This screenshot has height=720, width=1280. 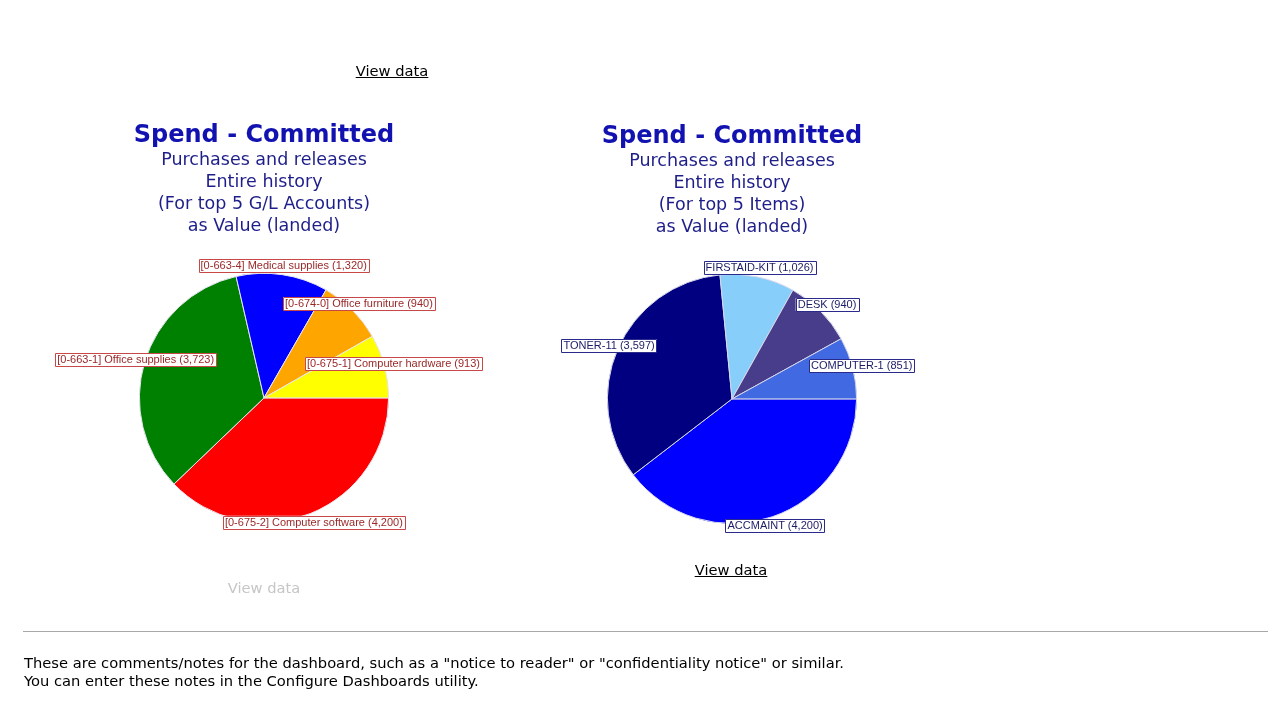 What do you see at coordinates (861, 365) in the screenshot?
I see `slice-label: COMPUTER-1 (851)` at bounding box center [861, 365].